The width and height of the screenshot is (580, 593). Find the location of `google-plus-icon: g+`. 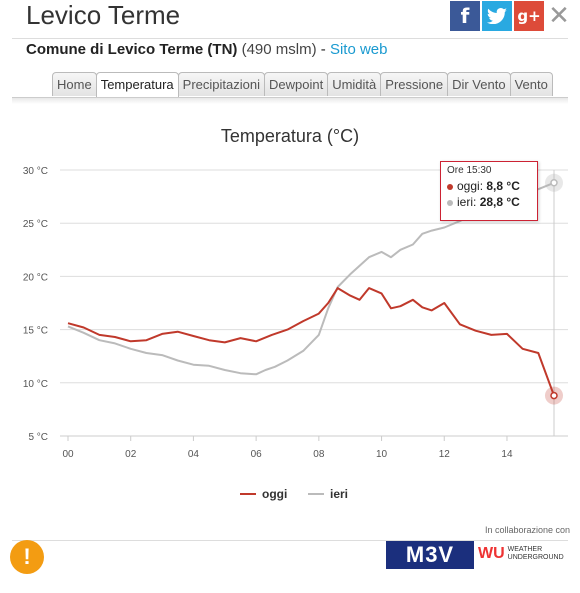

google-plus-icon: g+ is located at coordinates (529, 16).